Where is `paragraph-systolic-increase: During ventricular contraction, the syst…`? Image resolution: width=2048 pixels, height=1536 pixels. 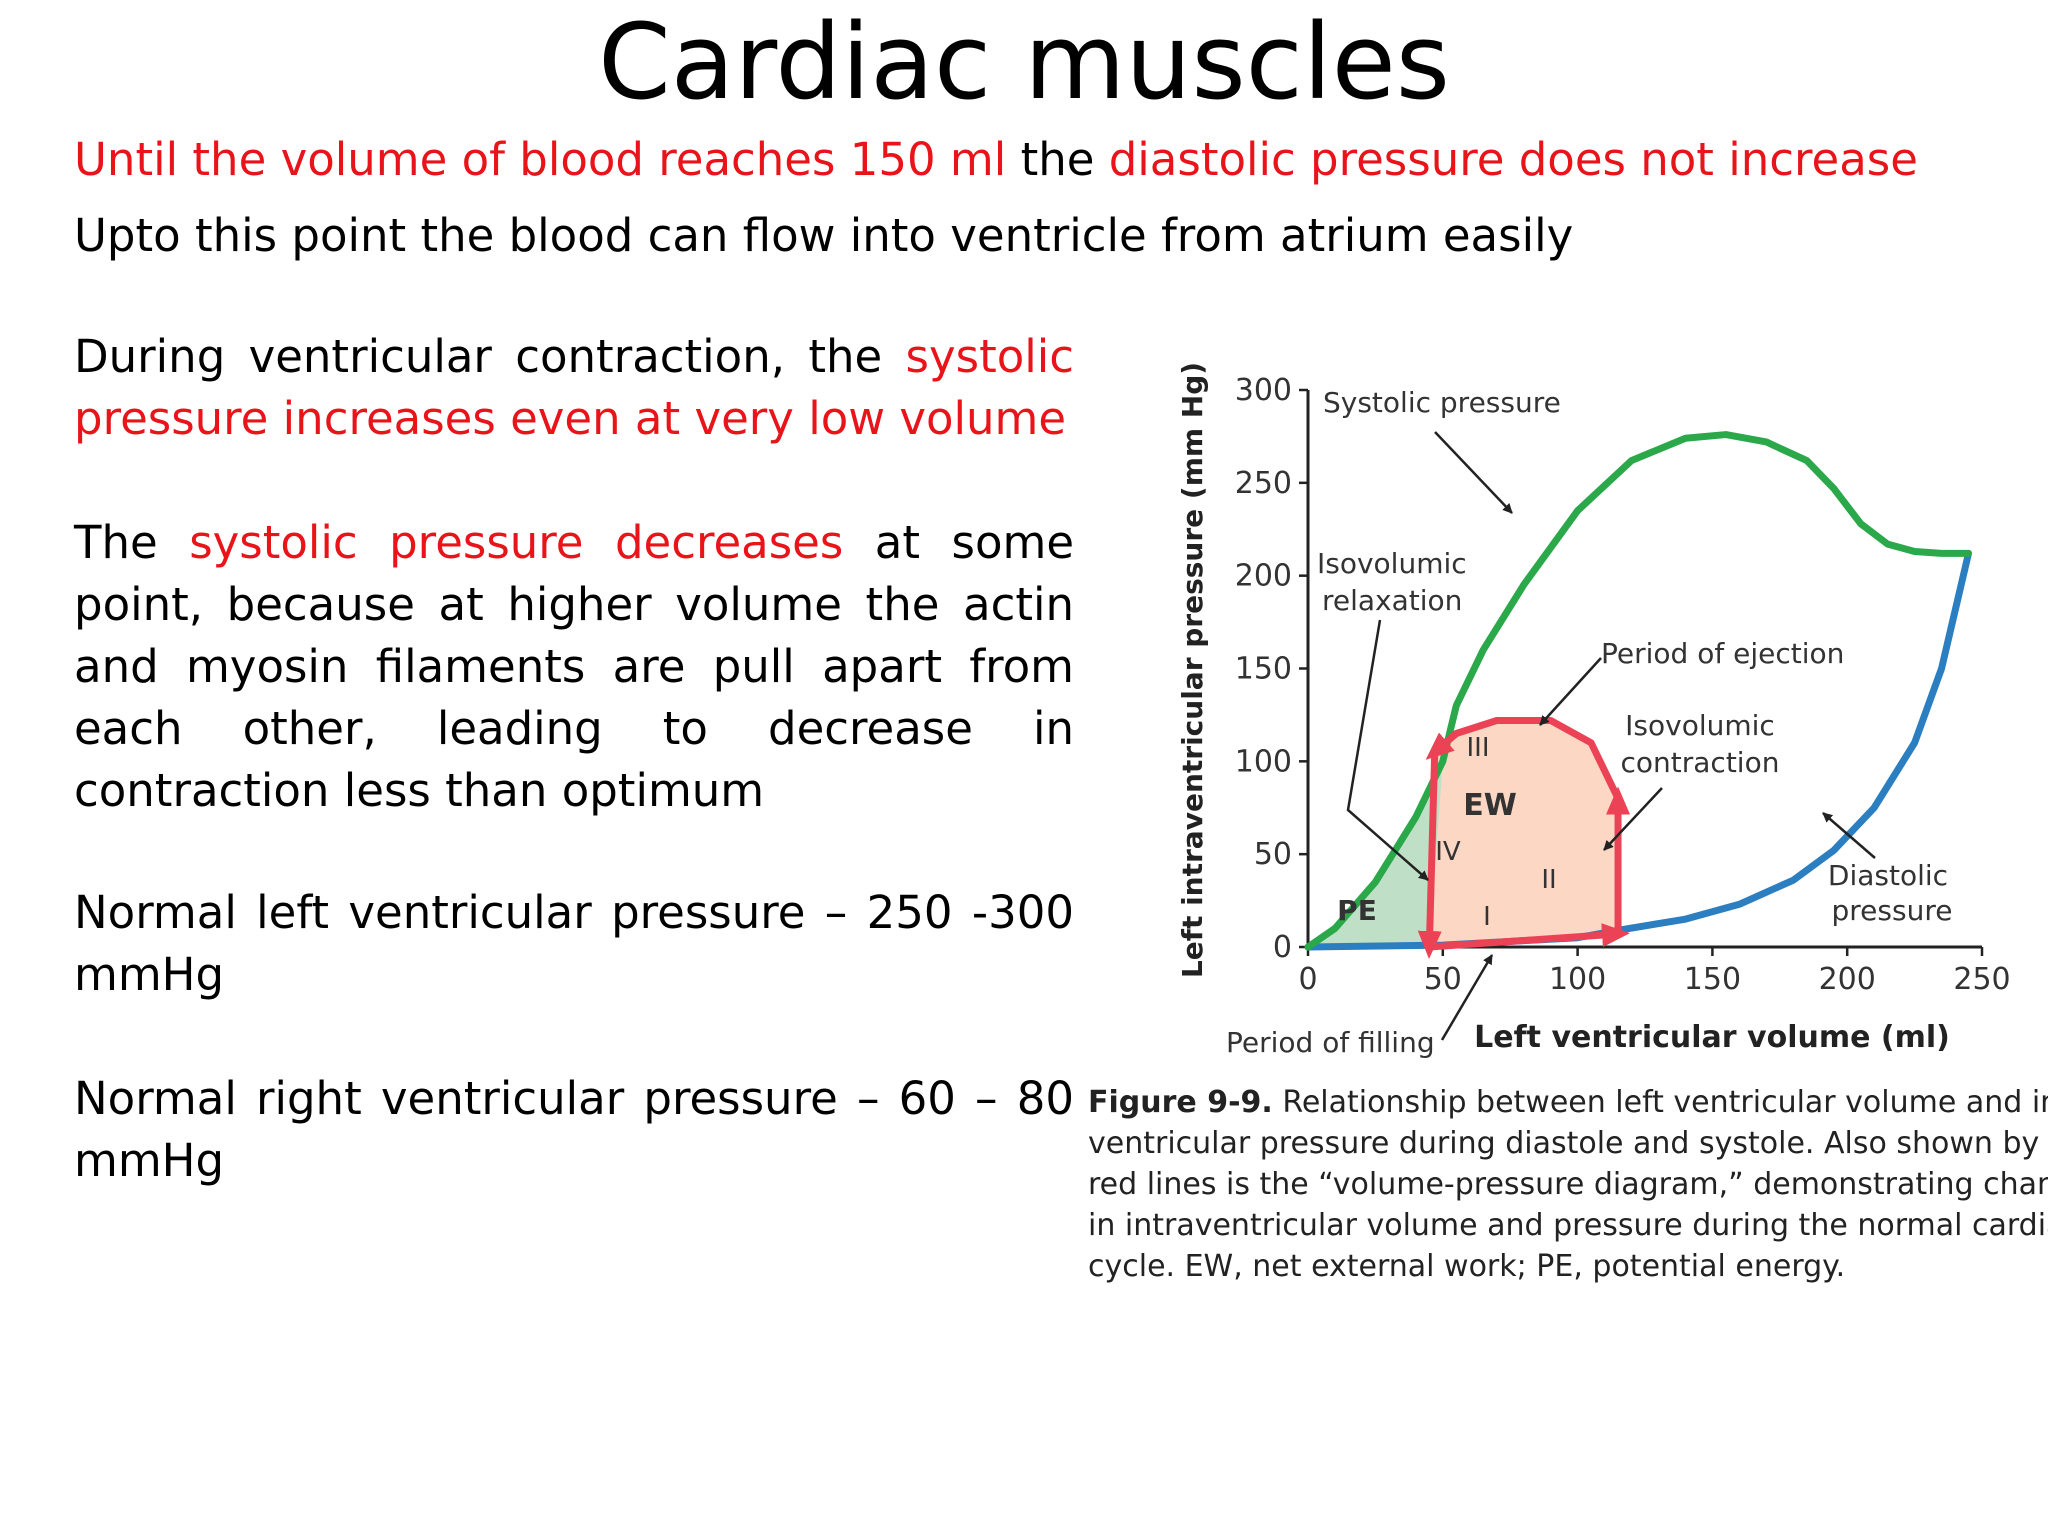 paragraph-systolic-increase: During ventricular contraction, the syst… is located at coordinates (574, 388).